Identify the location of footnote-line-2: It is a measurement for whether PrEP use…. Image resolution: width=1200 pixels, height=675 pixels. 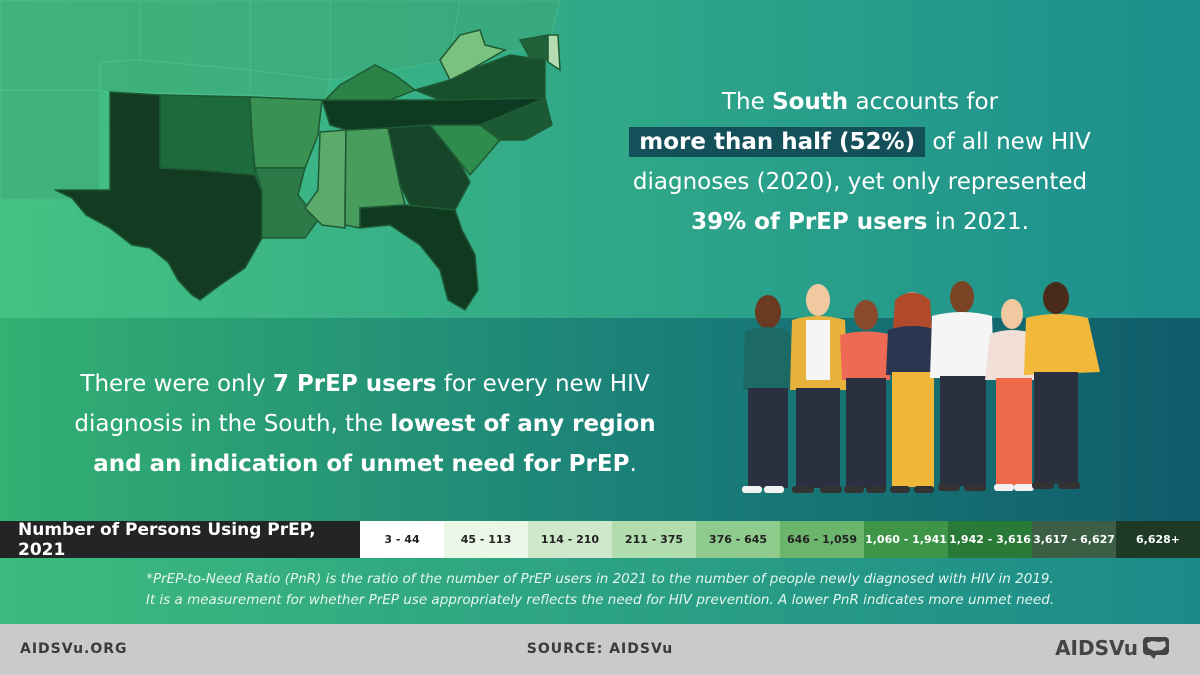
(600, 600).